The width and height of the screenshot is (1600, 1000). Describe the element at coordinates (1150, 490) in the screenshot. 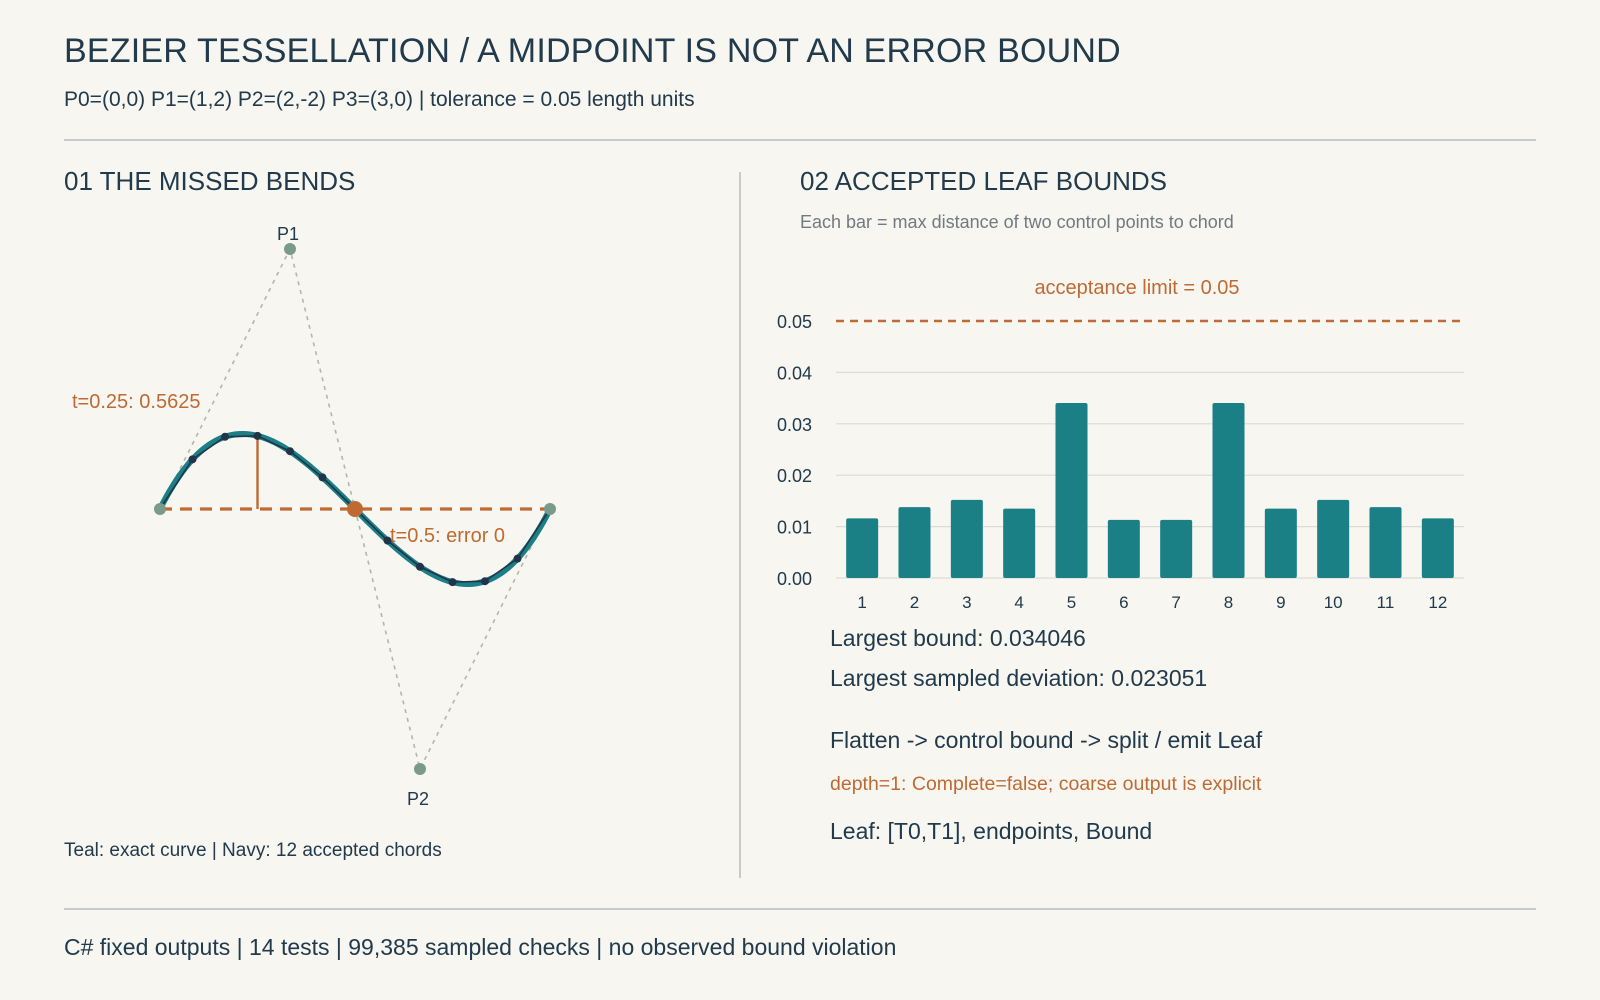

I see `chart-bars` at that location.